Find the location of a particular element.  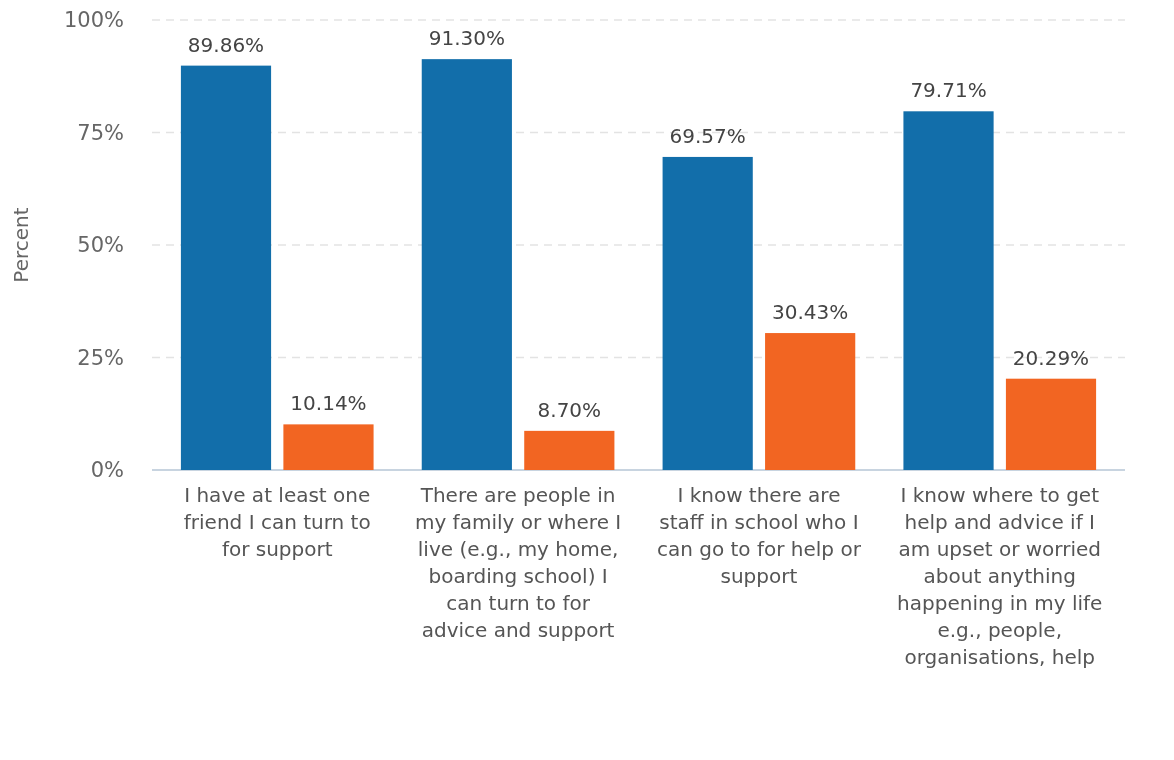

data-label: 30.43% is located at coordinates (810, 312).